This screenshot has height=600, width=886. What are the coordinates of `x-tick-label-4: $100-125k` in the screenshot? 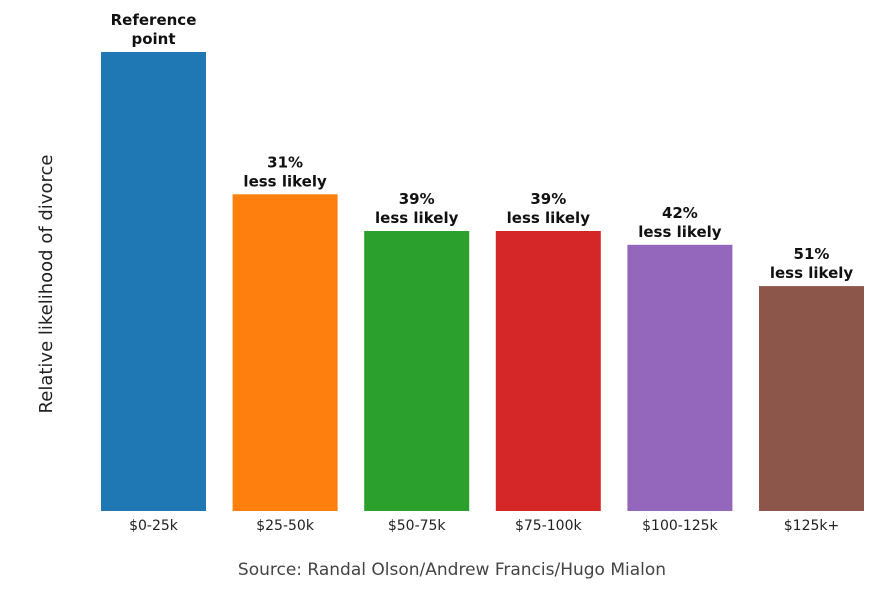 It's located at (680, 526).